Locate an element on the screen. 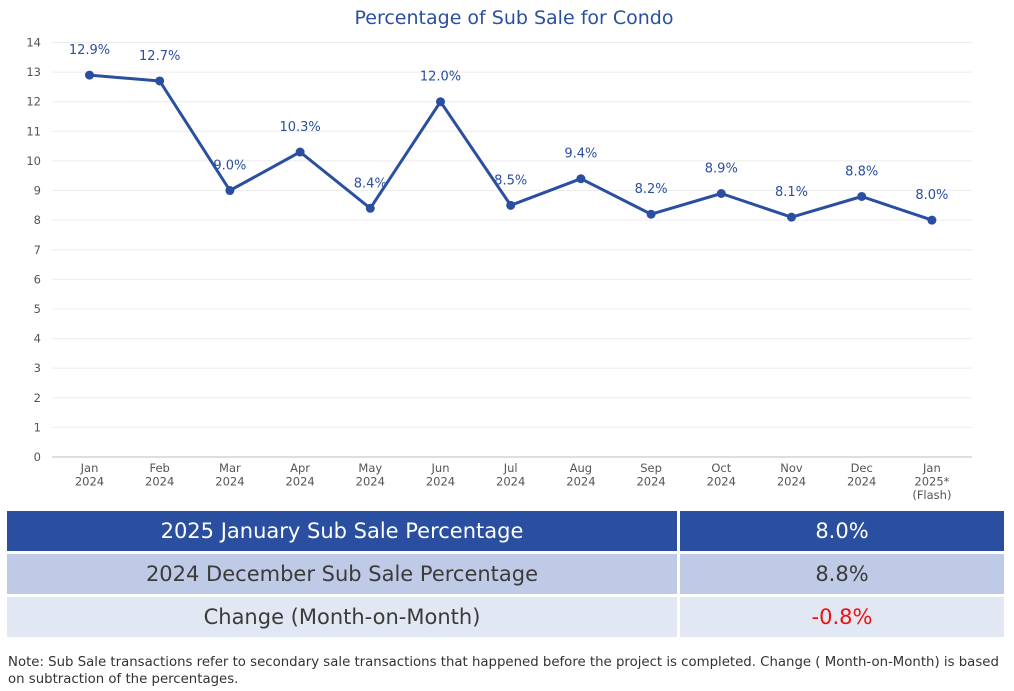  y-tick-label: 5 is located at coordinates (37, 309).